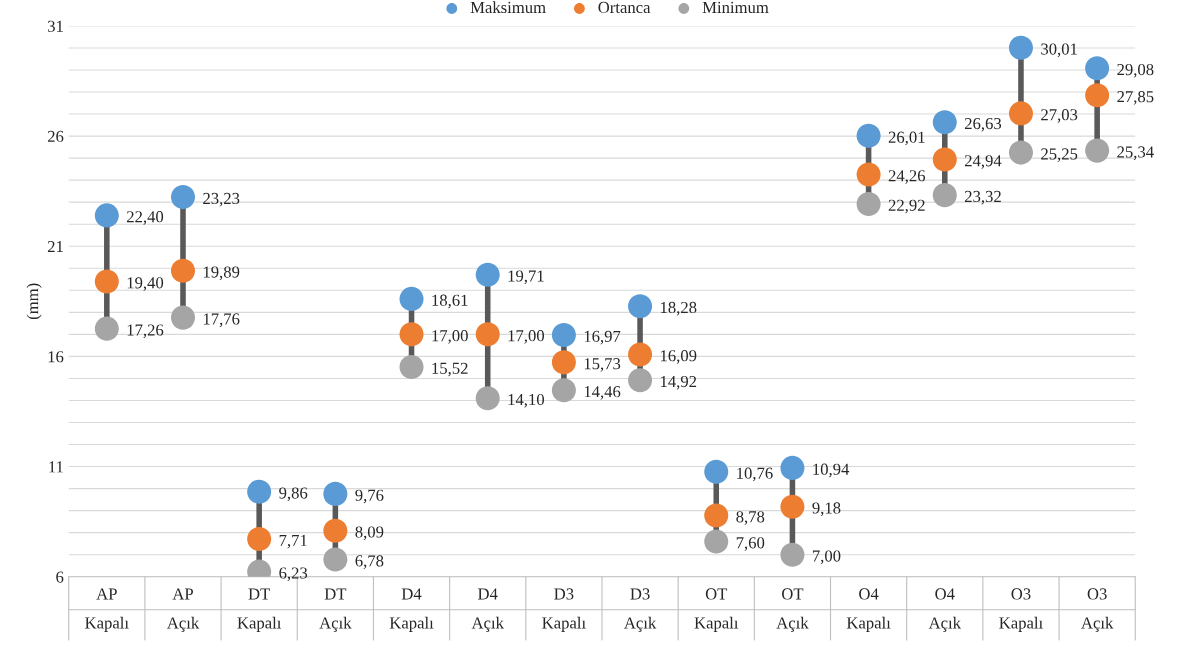  What do you see at coordinates (678, 308) in the screenshot?
I see `data-label: 18,28` at bounding box center [678, 308].